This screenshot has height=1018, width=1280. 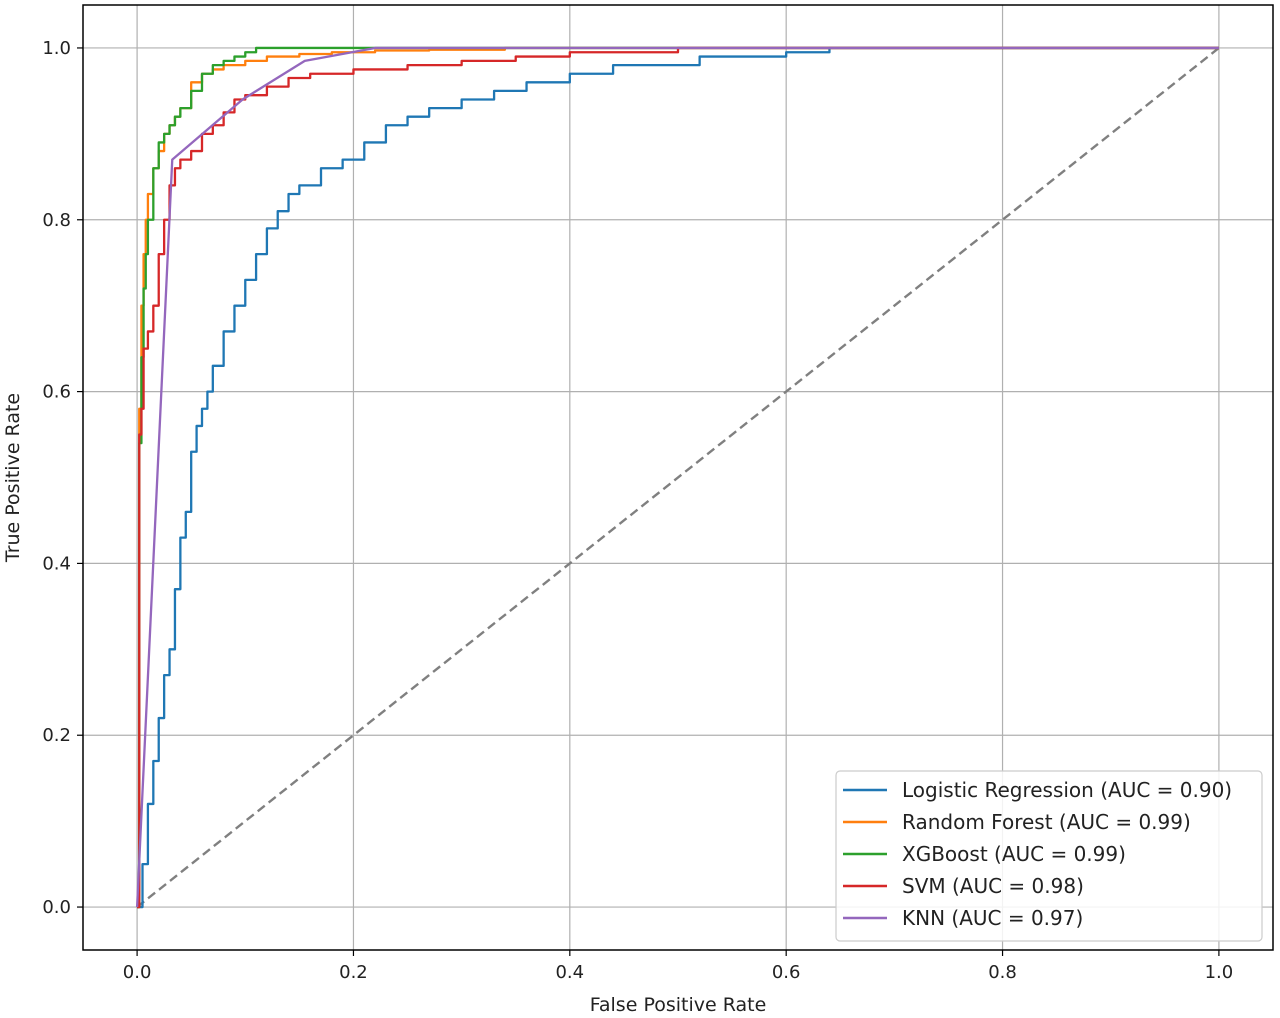 I want to click on x-tick-label: 1.0, so click(x=1219, y=972).